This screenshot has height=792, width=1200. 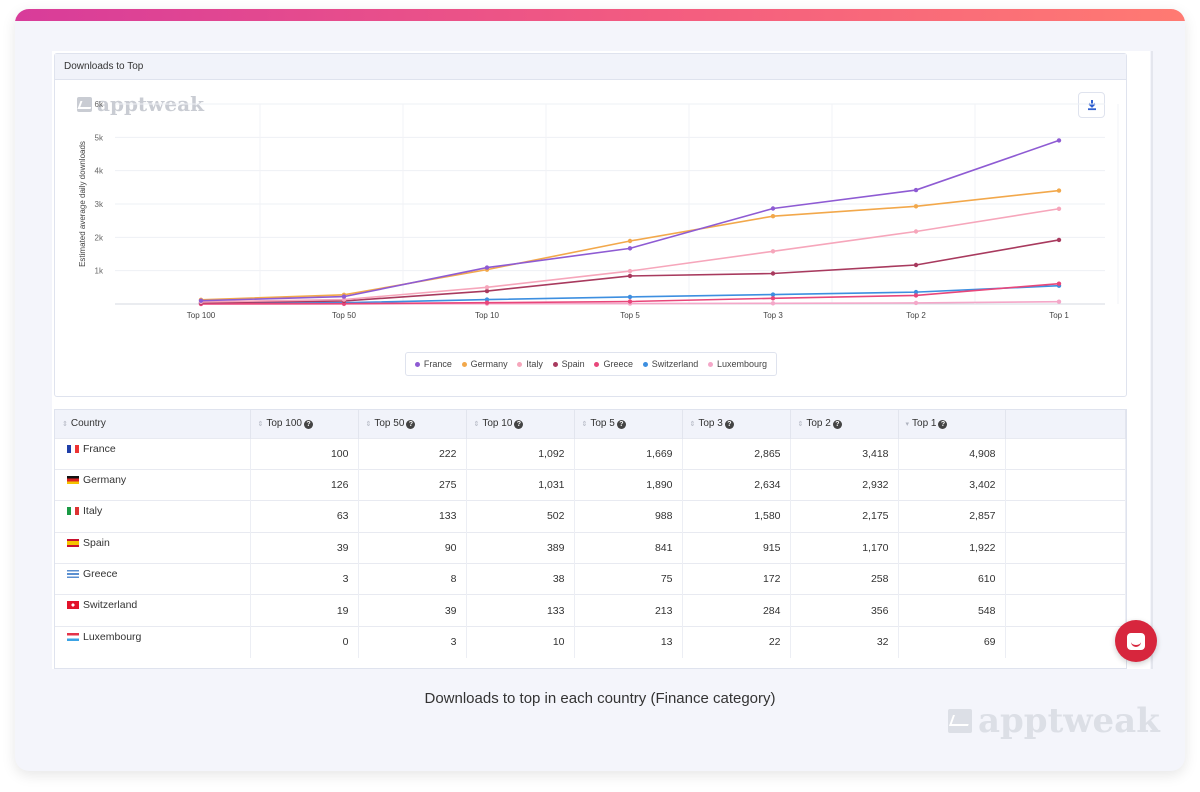 I want to click on x-tick-label: Top 1, so click(x=1059, y=315).